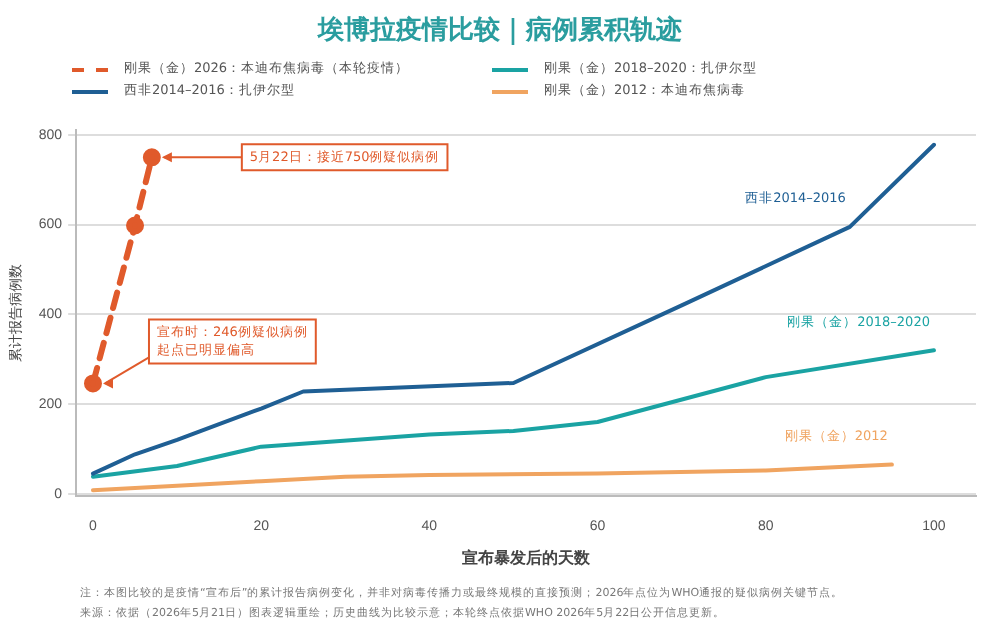  Describe the element at coordinates (527, 556) in the screenshot. I see `x-axis-title: 宣布暴发后的天数` at that location.